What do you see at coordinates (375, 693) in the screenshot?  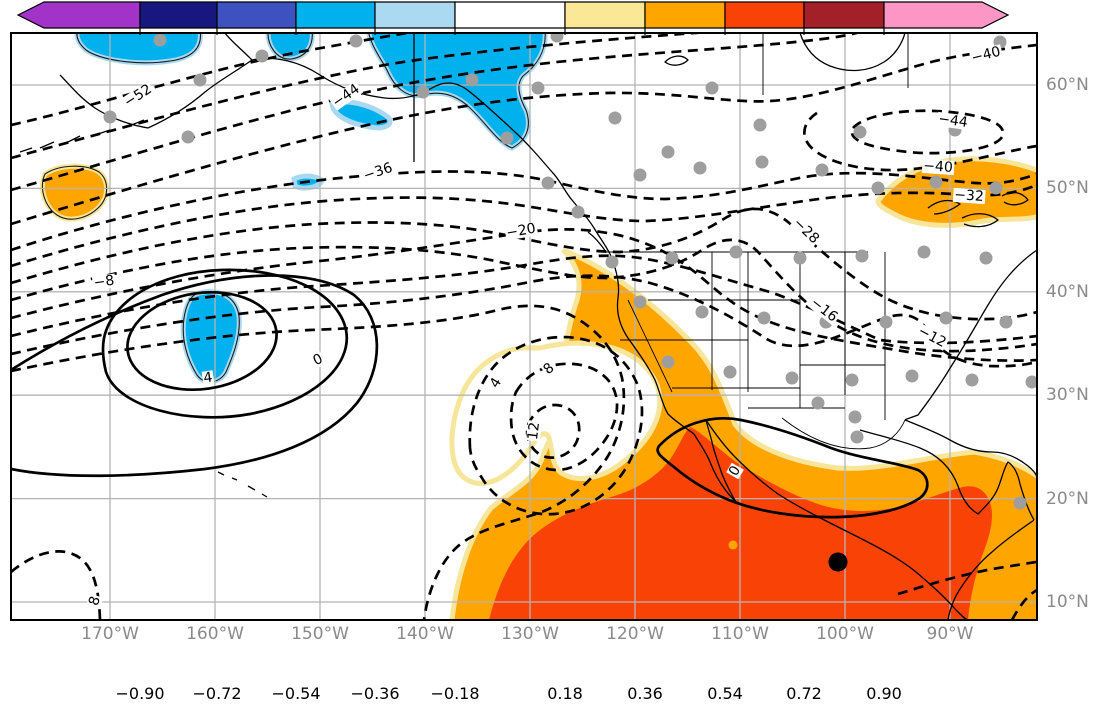 I see `colorbar-tick-label: −0.36` at bounding box center [375, 693].